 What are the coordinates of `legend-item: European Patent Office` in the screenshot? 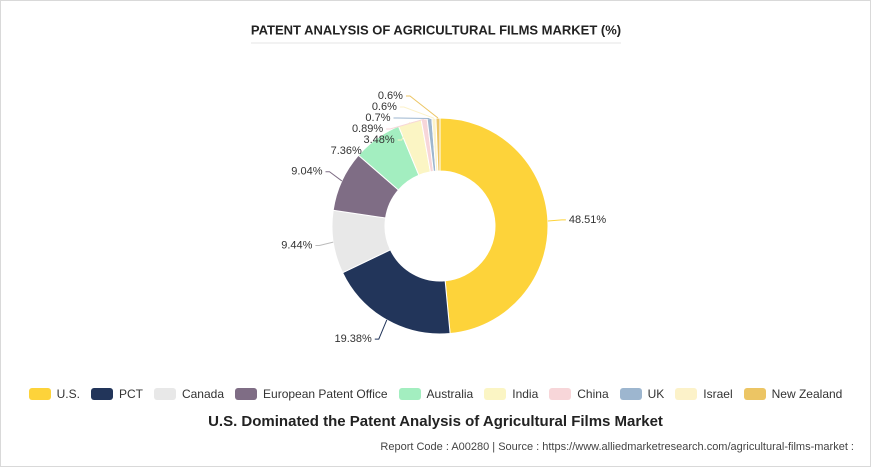 It's located at (311, 394).